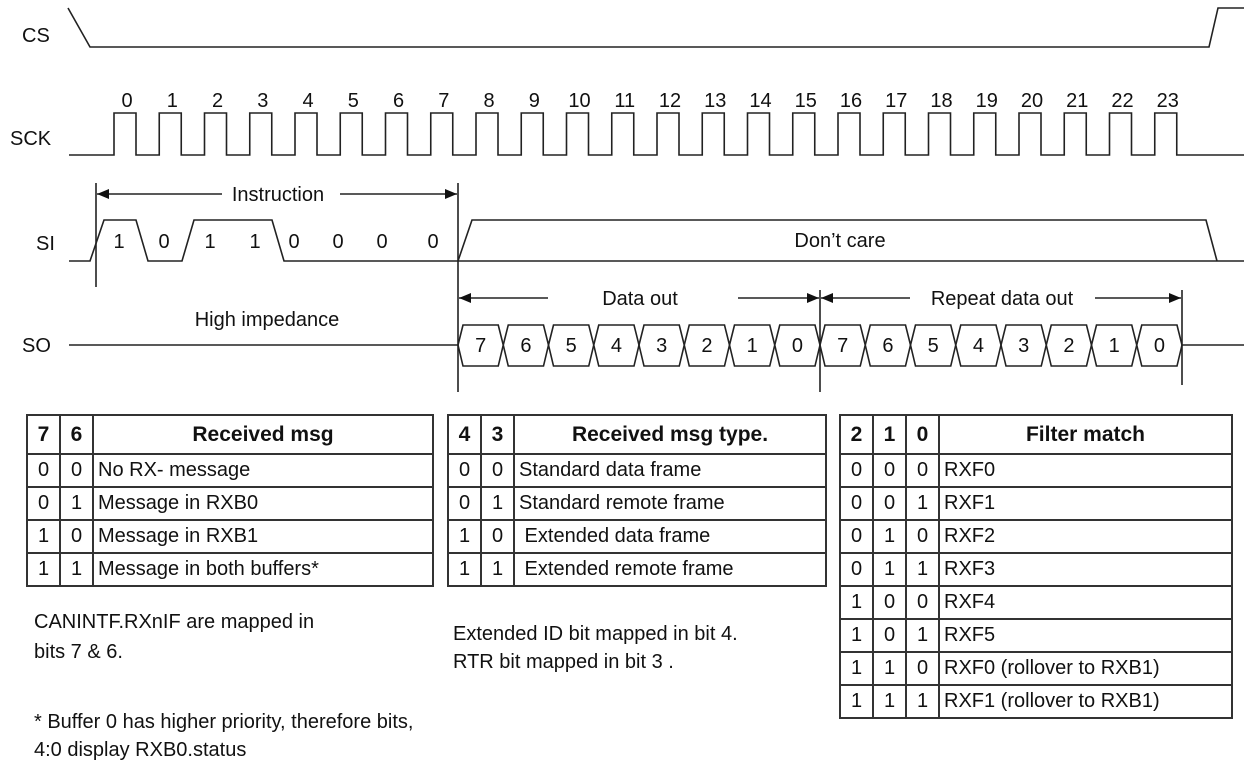  Describe the element at coordinates (126, 101) in the screenshot. I see `clock-number: 0` at that location.